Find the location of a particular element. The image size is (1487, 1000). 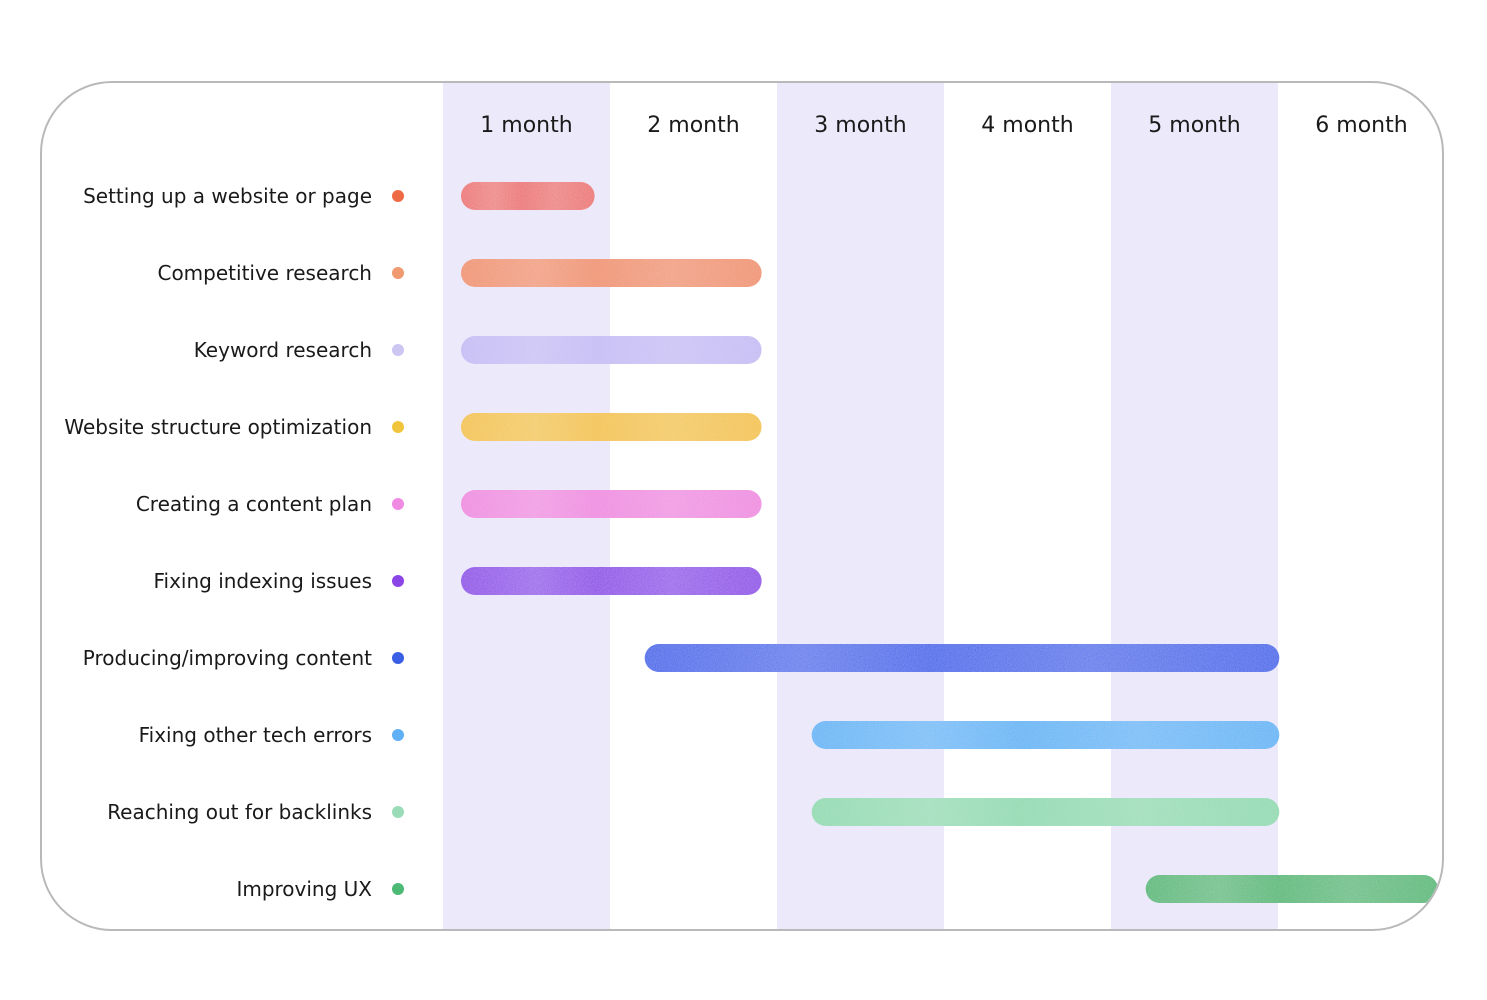

task-label: Fixing other tech errors is located at coordinates (255, 735).